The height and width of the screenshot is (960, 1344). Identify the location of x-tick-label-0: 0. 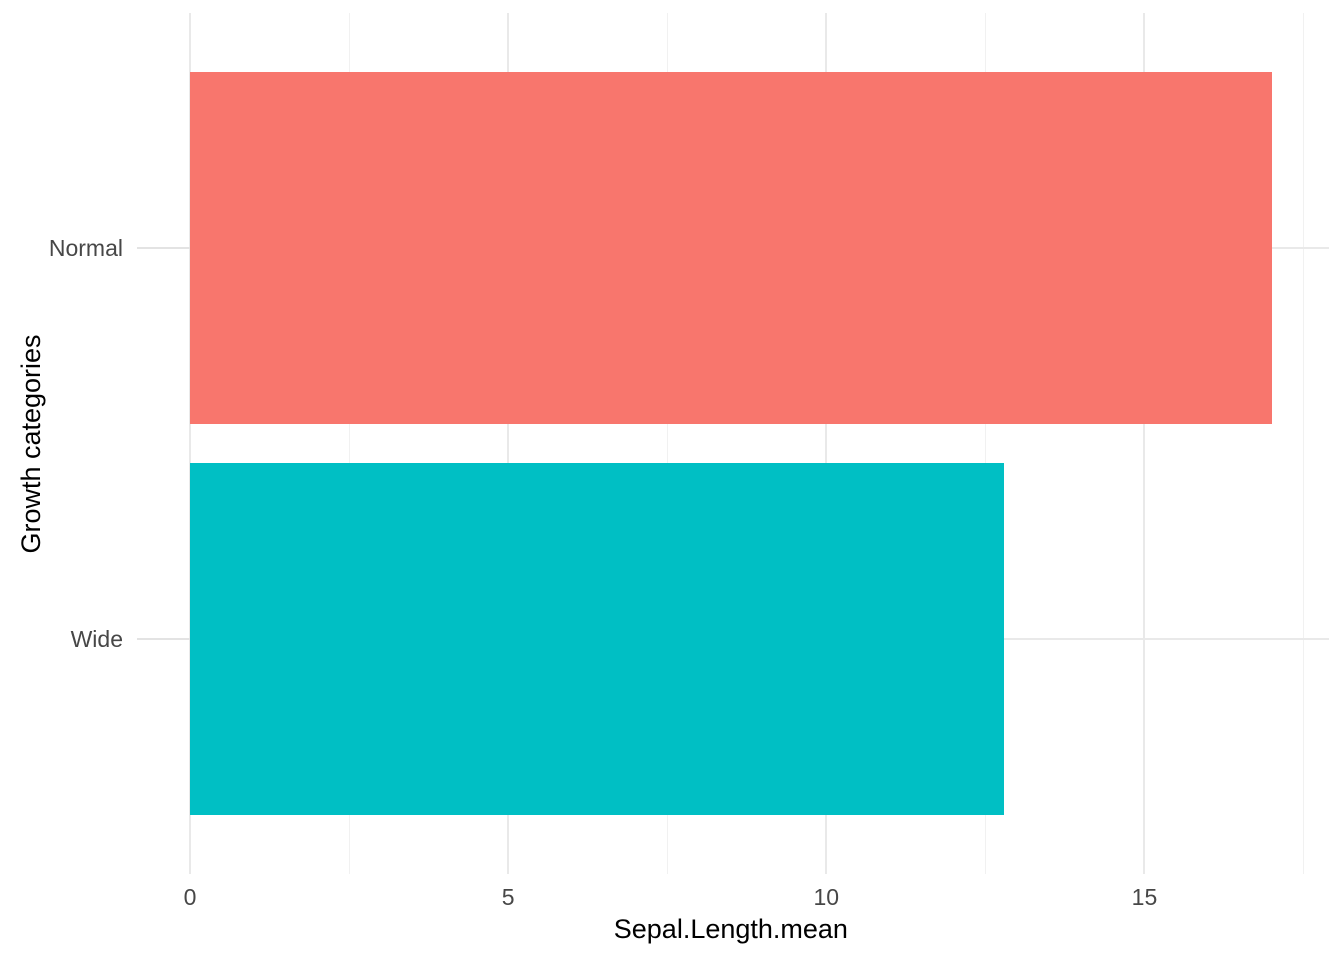
(190, 897).